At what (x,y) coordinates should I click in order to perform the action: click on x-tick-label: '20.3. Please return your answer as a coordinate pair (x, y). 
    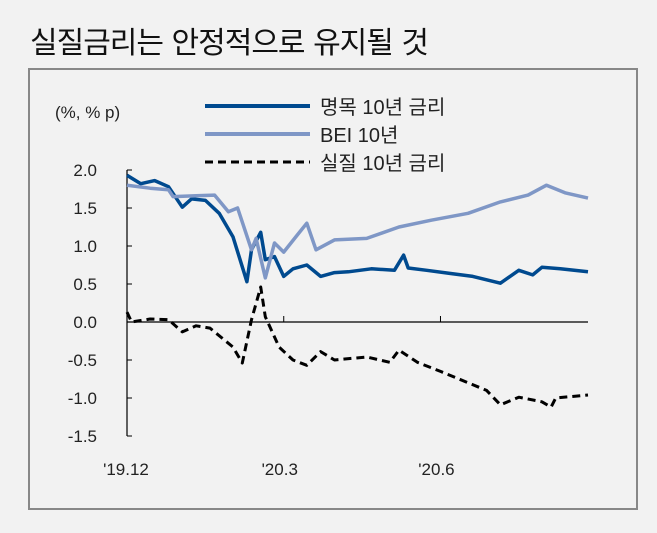
    Looking at the image, I should click on (280, 469).